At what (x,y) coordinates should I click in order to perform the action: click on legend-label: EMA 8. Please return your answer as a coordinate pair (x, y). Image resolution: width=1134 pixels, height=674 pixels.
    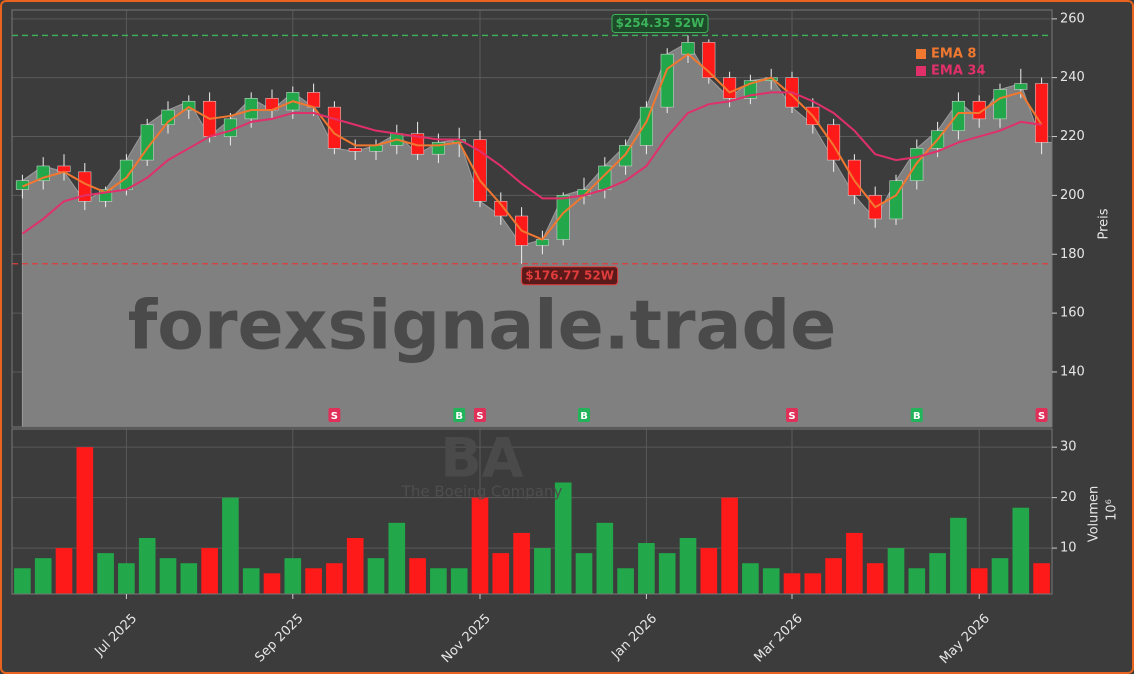
    Looking at the image, I should click on (953, 54).